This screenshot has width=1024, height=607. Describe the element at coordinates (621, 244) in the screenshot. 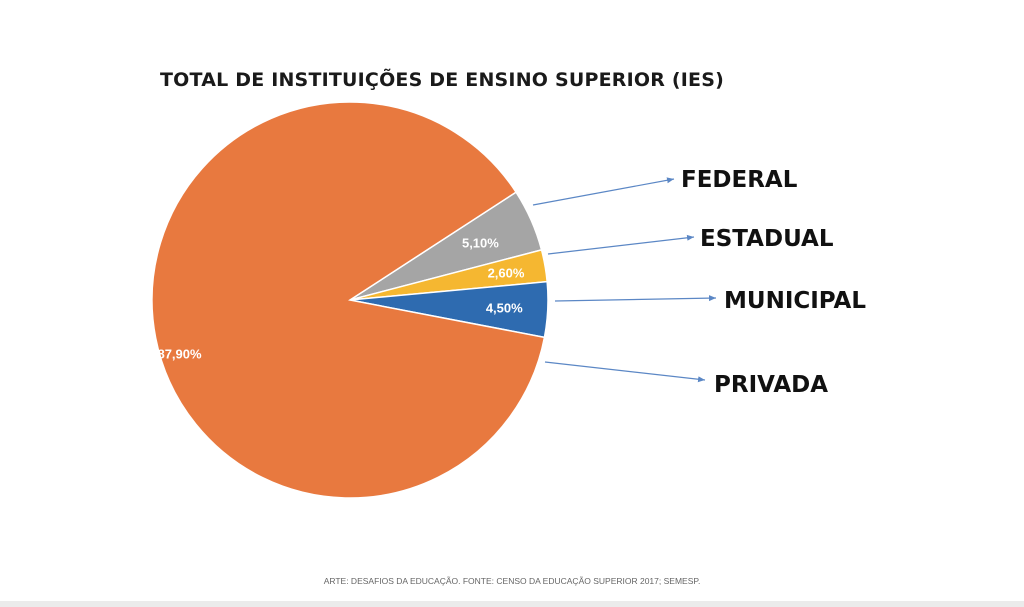

I see `arrow-estadual` at that location.